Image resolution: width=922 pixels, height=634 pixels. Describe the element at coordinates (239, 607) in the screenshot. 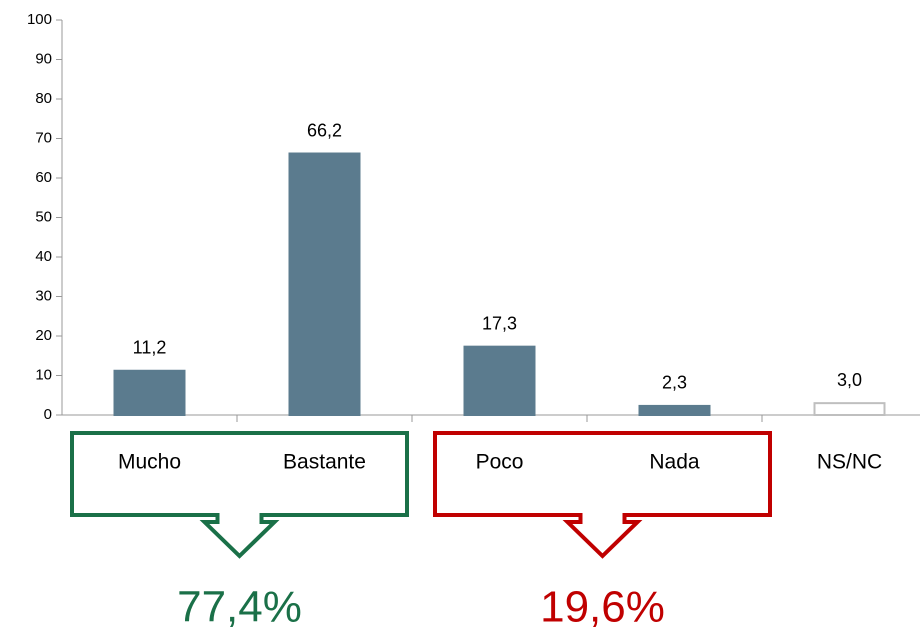

I see `group-total: 77,4%` at that location.